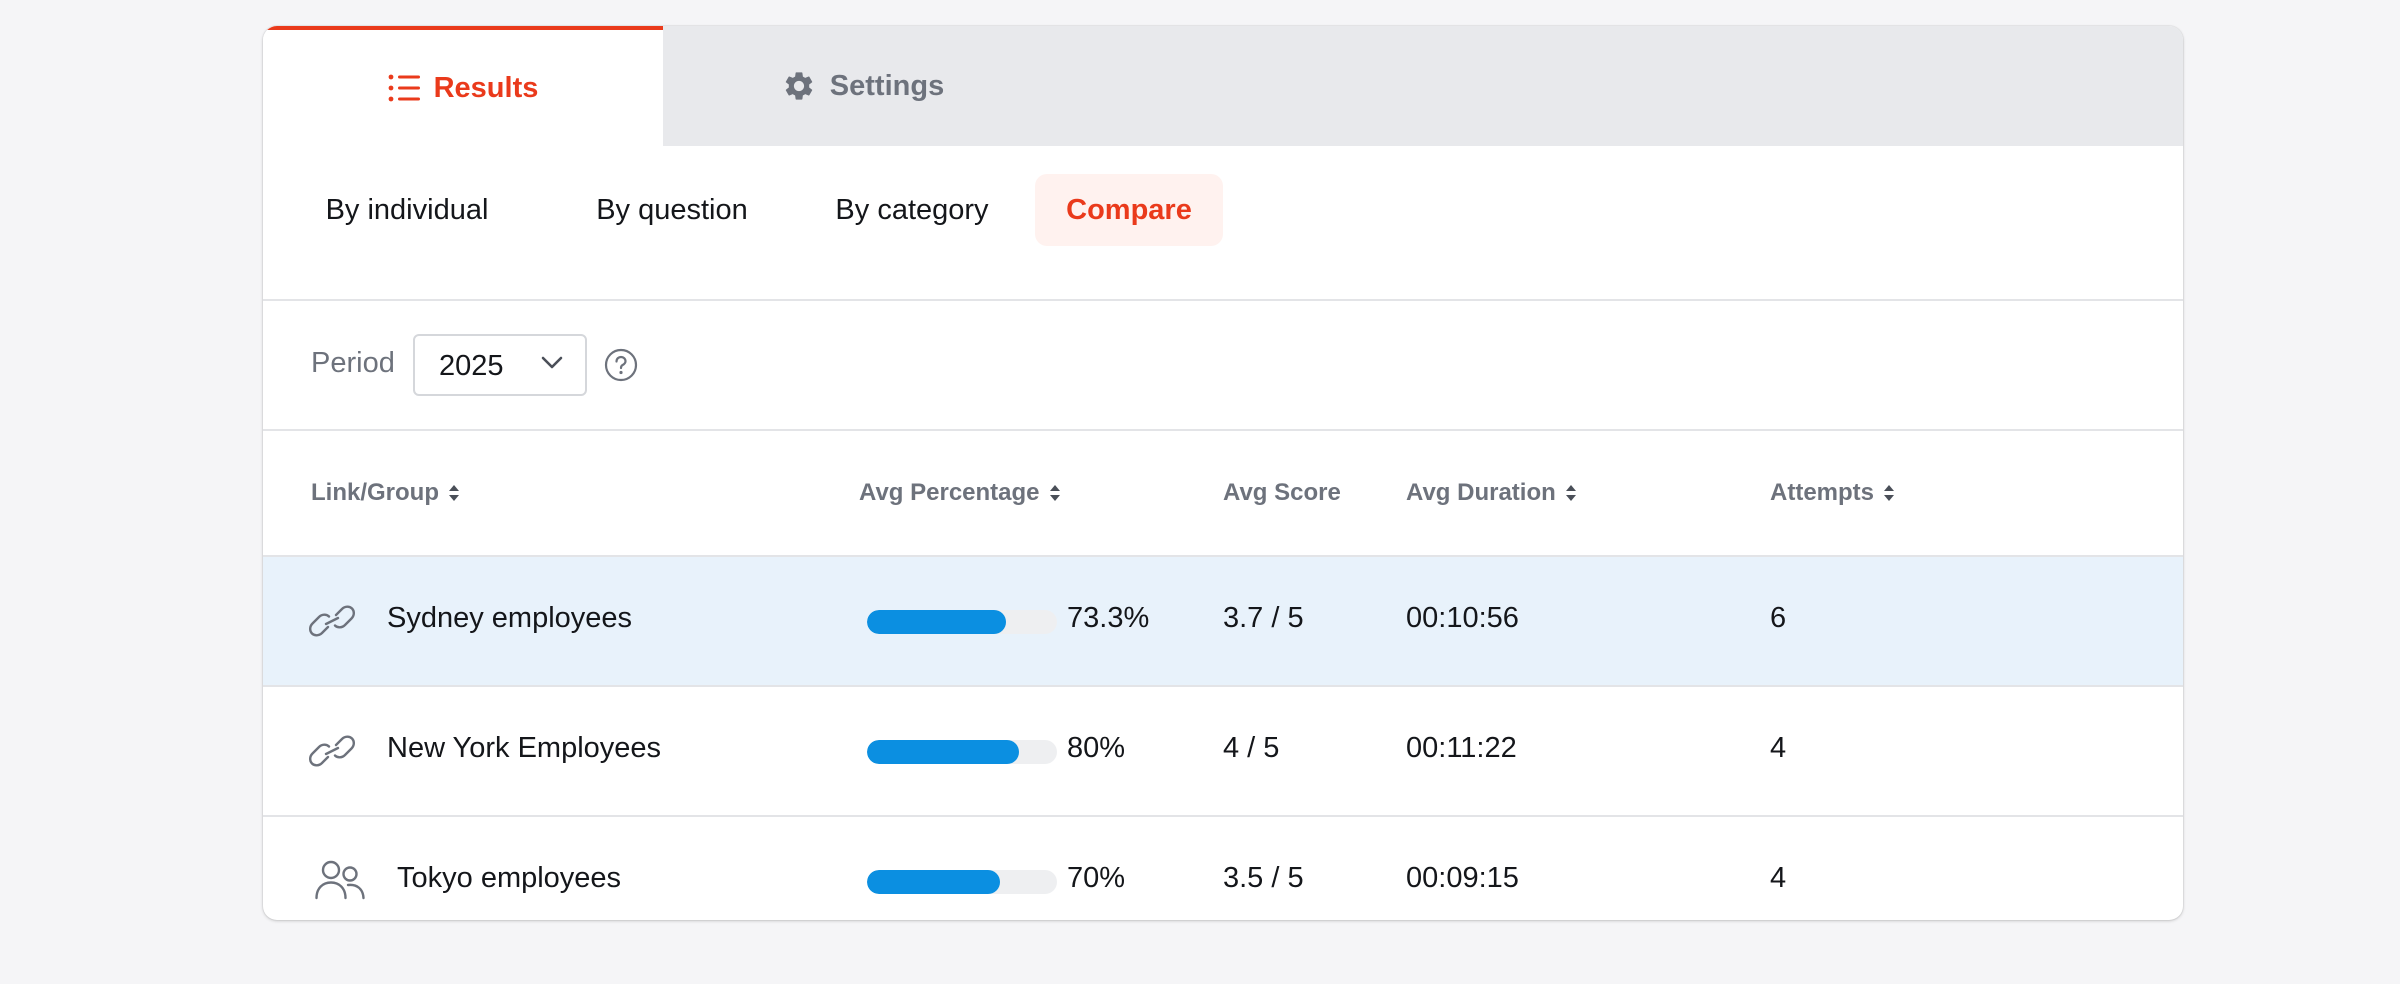 The image size is (2400, 984). I want to click on row-score: 4 / 5, so click(1251, 748).